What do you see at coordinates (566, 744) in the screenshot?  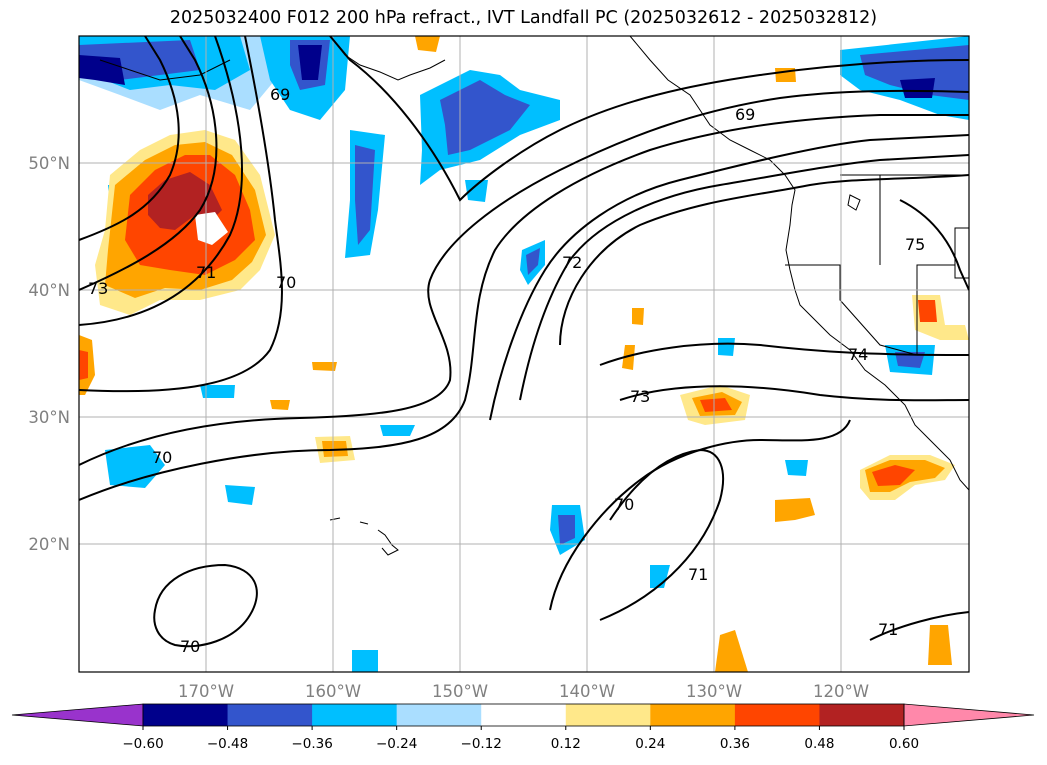 I see `colorbar-tick-label: 0.12` at bounding box center [566, 744].